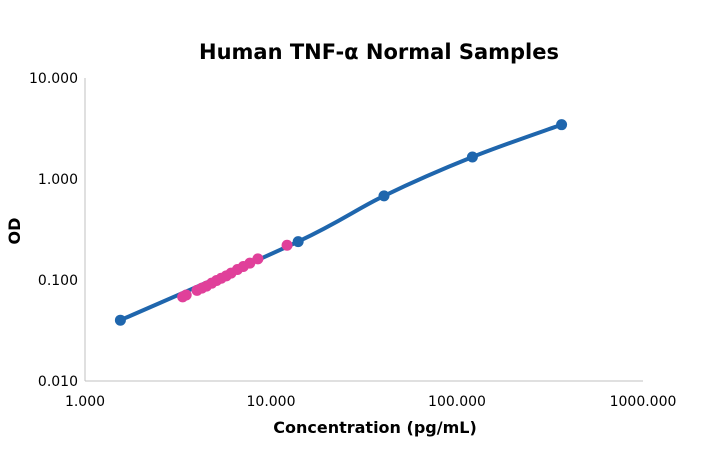 This screenshot has height=462, width=706. What do you see at coordinates (14, 231) in the screenshot?
I see `y-axis-label: OD` at bounding box center [14, 231].